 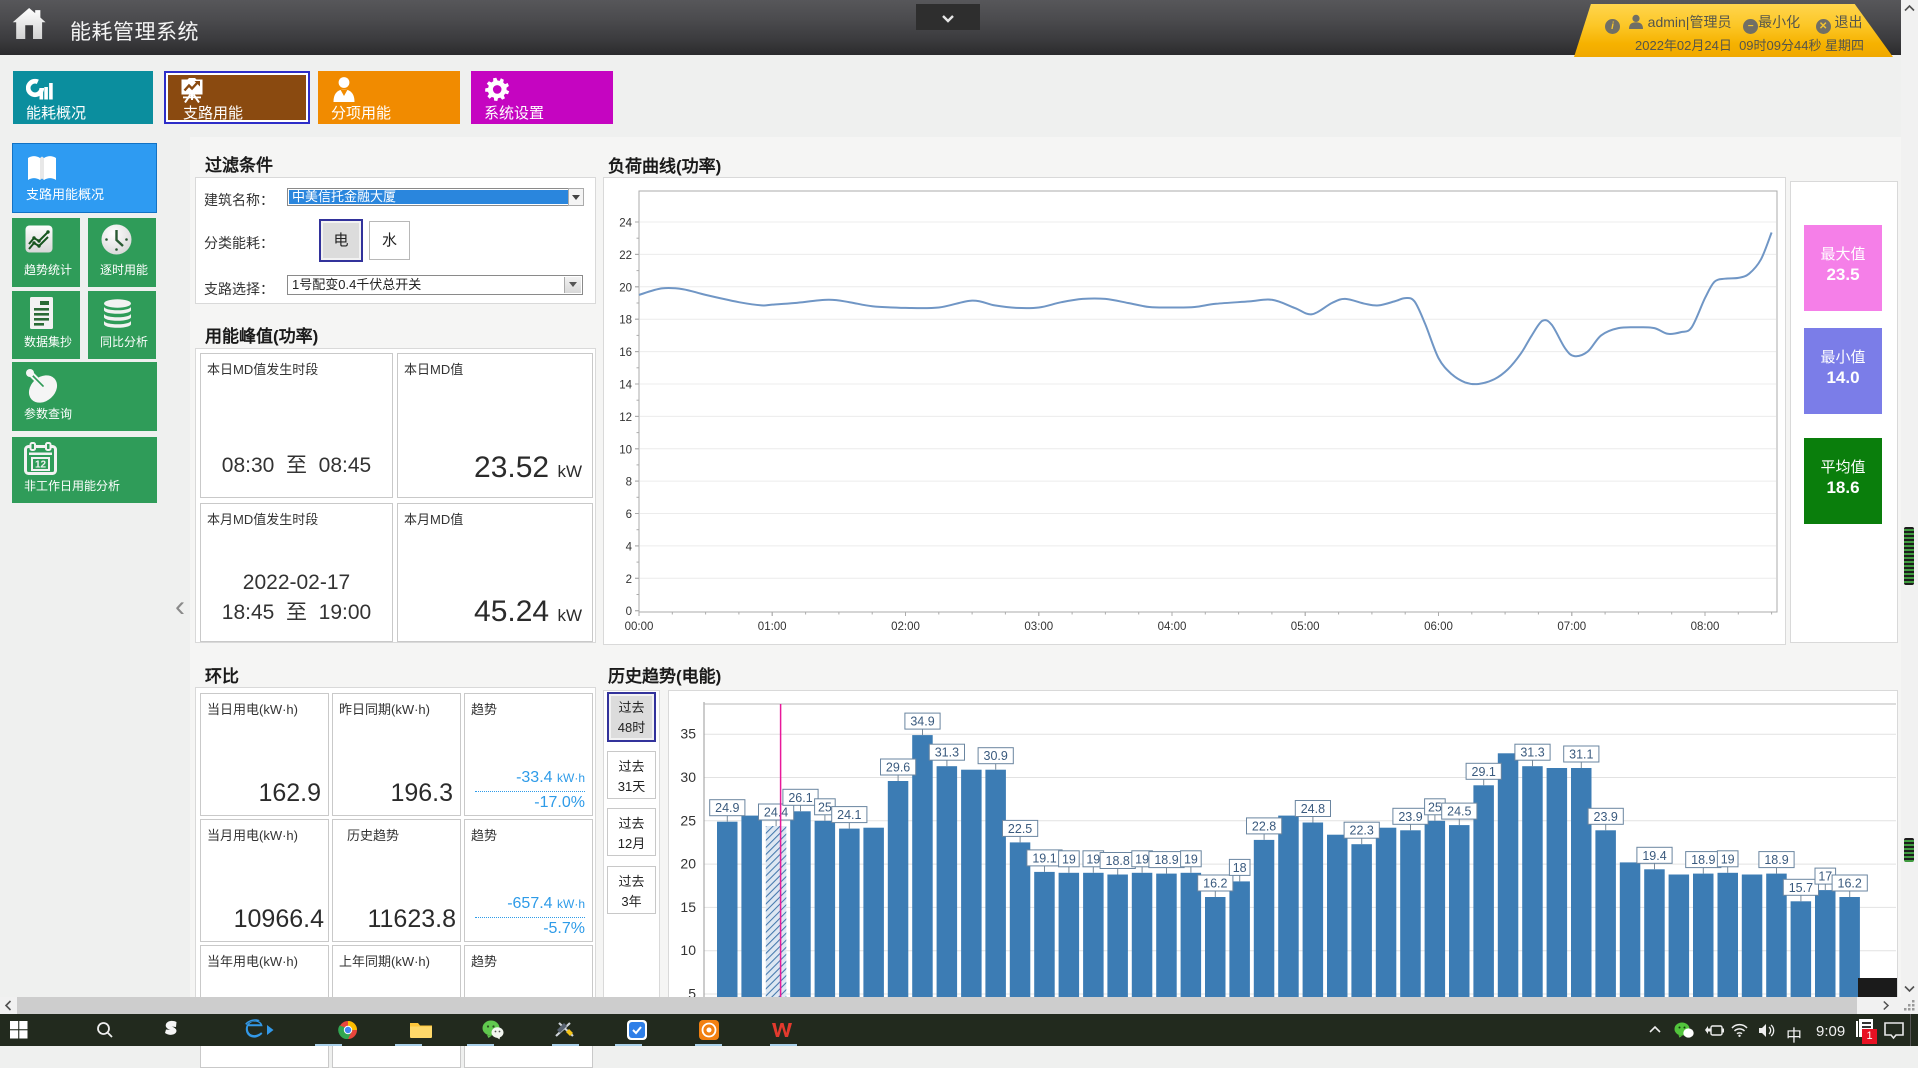 I want to click on svg-text: 2, so click(x=629, y=580).